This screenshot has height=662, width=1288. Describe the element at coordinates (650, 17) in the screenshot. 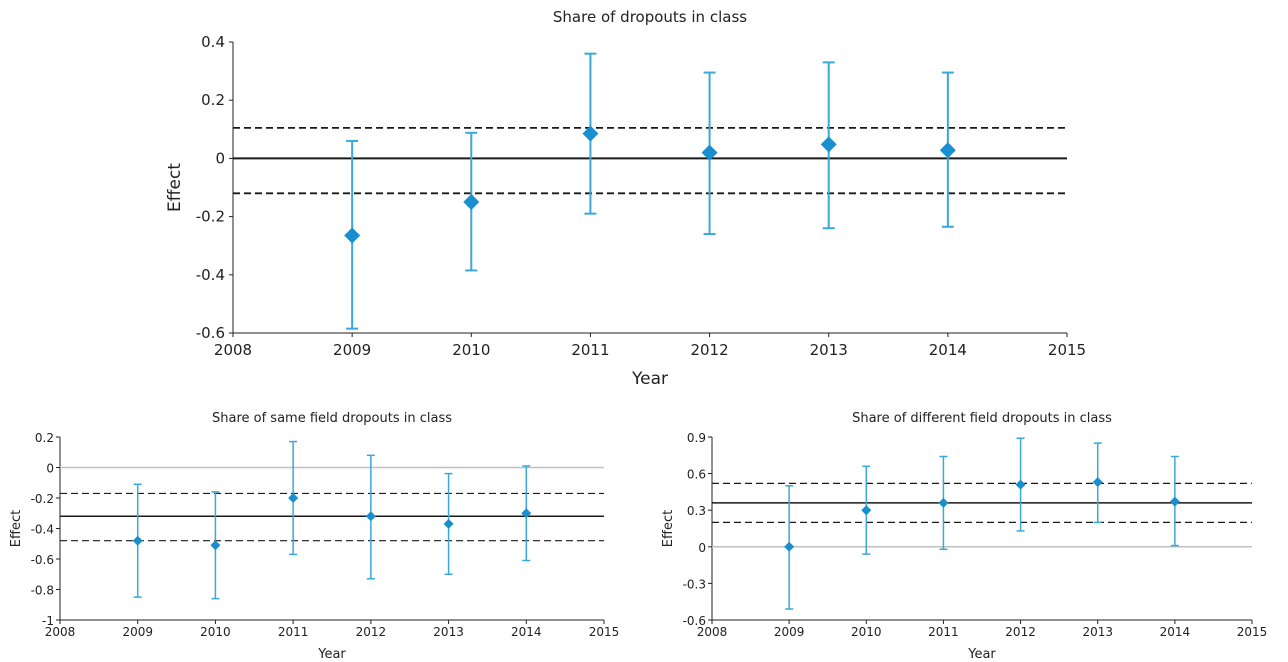

I see `chart-title: Share of dropouts in class` at that location.